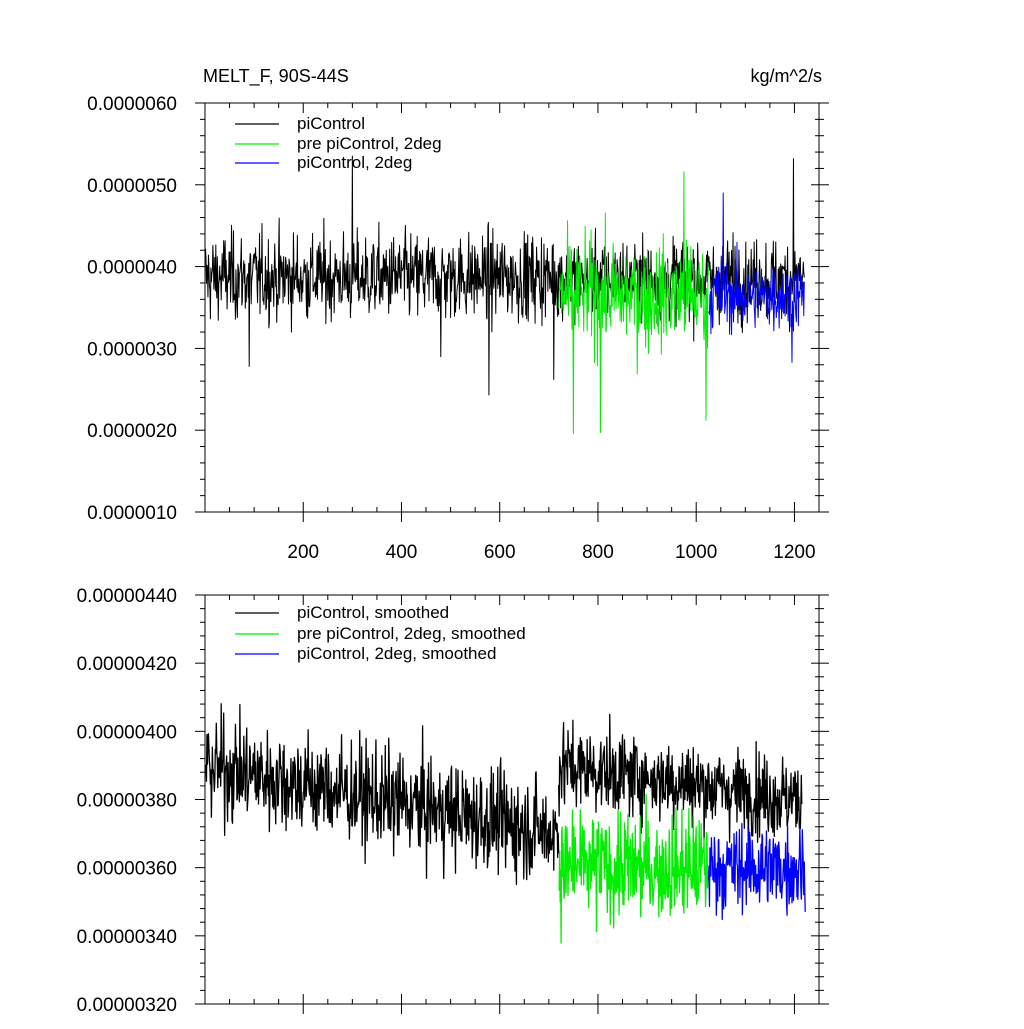 The image size is (1024, 1029). What do you see at coordinates (794, 552) in the screenshot?
I see `x-tick-label: 1200` at bounding box center [794, 552].